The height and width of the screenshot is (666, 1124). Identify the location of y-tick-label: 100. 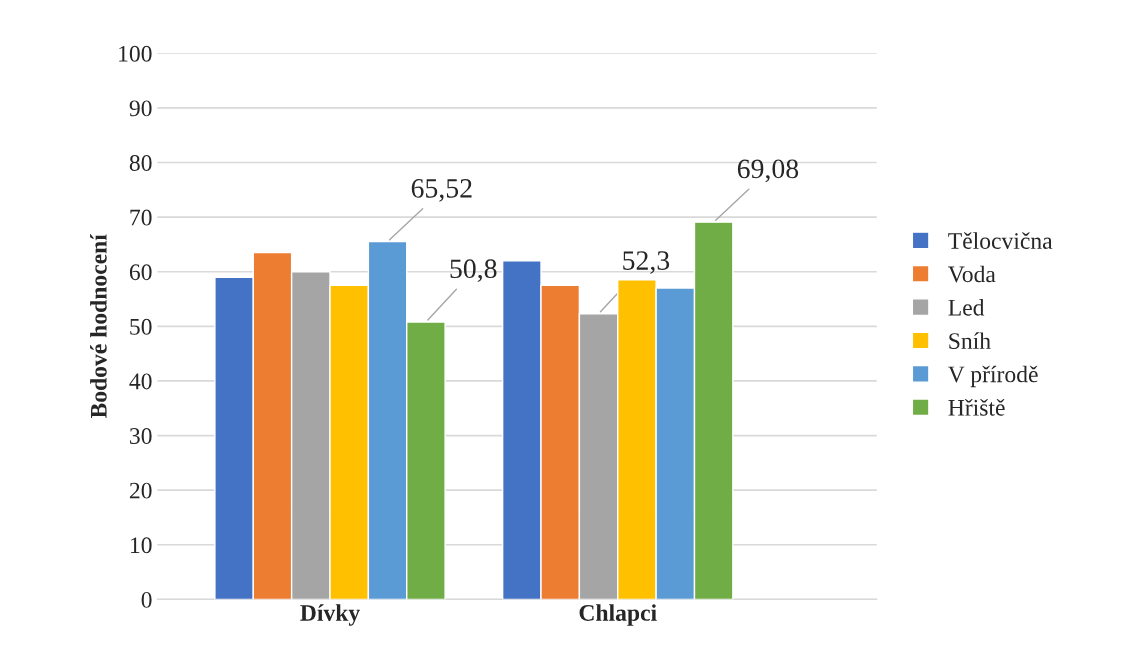
(135, 53).